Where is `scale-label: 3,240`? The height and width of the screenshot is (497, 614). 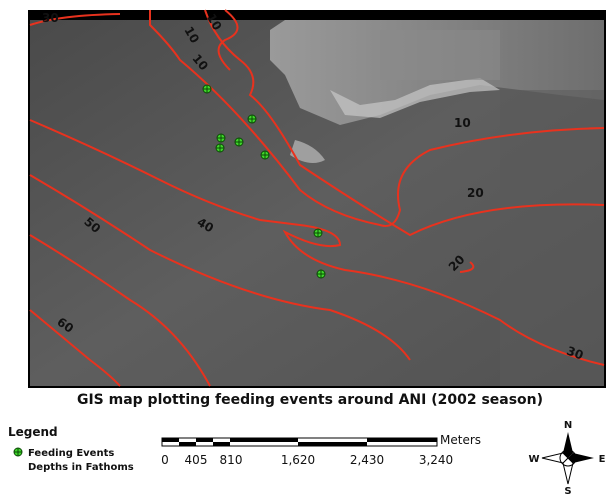
scale-label: 3,240 is located at coordinates (436, 460).